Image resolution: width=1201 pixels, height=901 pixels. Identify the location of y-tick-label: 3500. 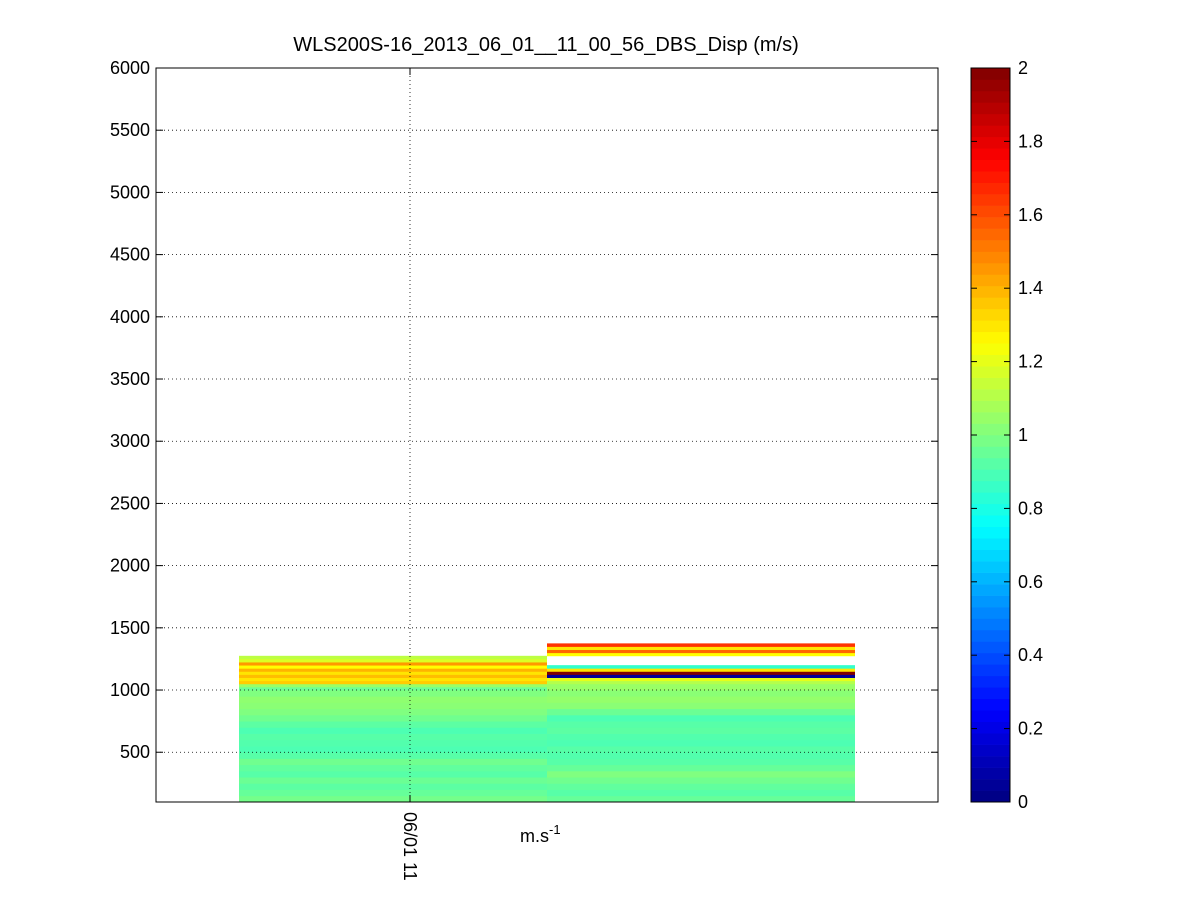
(130, 379).